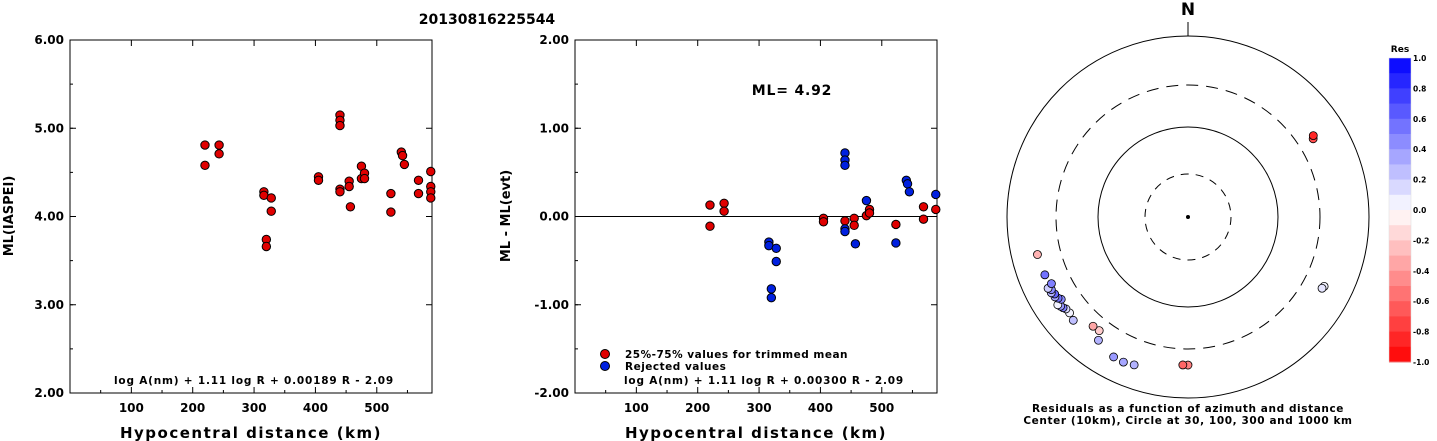  Describe the element at coordinates (1400, 50) in the screenshot. I see `colorbar-title: Res` at that location.